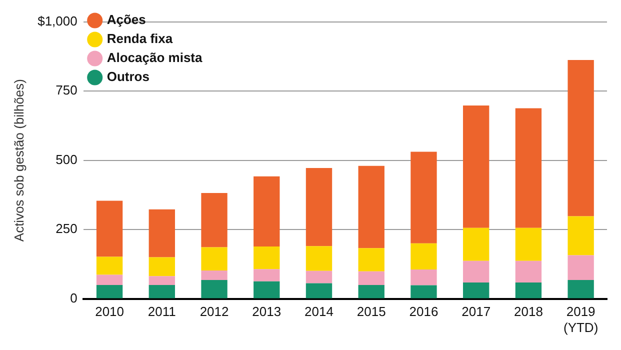 The width and height of the screenshot is (621, 350). I want to click on x-tick-label: 2011, so click(162, 312).